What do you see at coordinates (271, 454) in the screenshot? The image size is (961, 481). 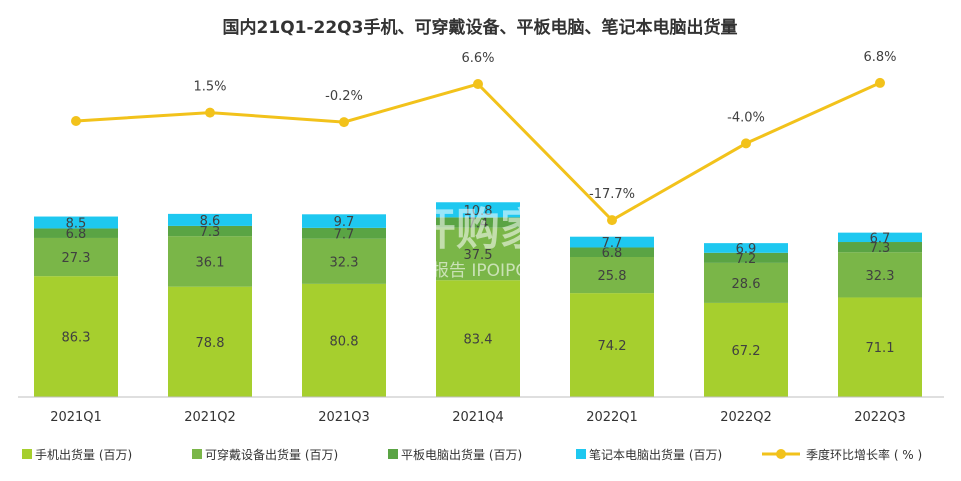 I see `legend-label: 可穿戴设备出货量 (百万)` at bounding box center [271, 454].